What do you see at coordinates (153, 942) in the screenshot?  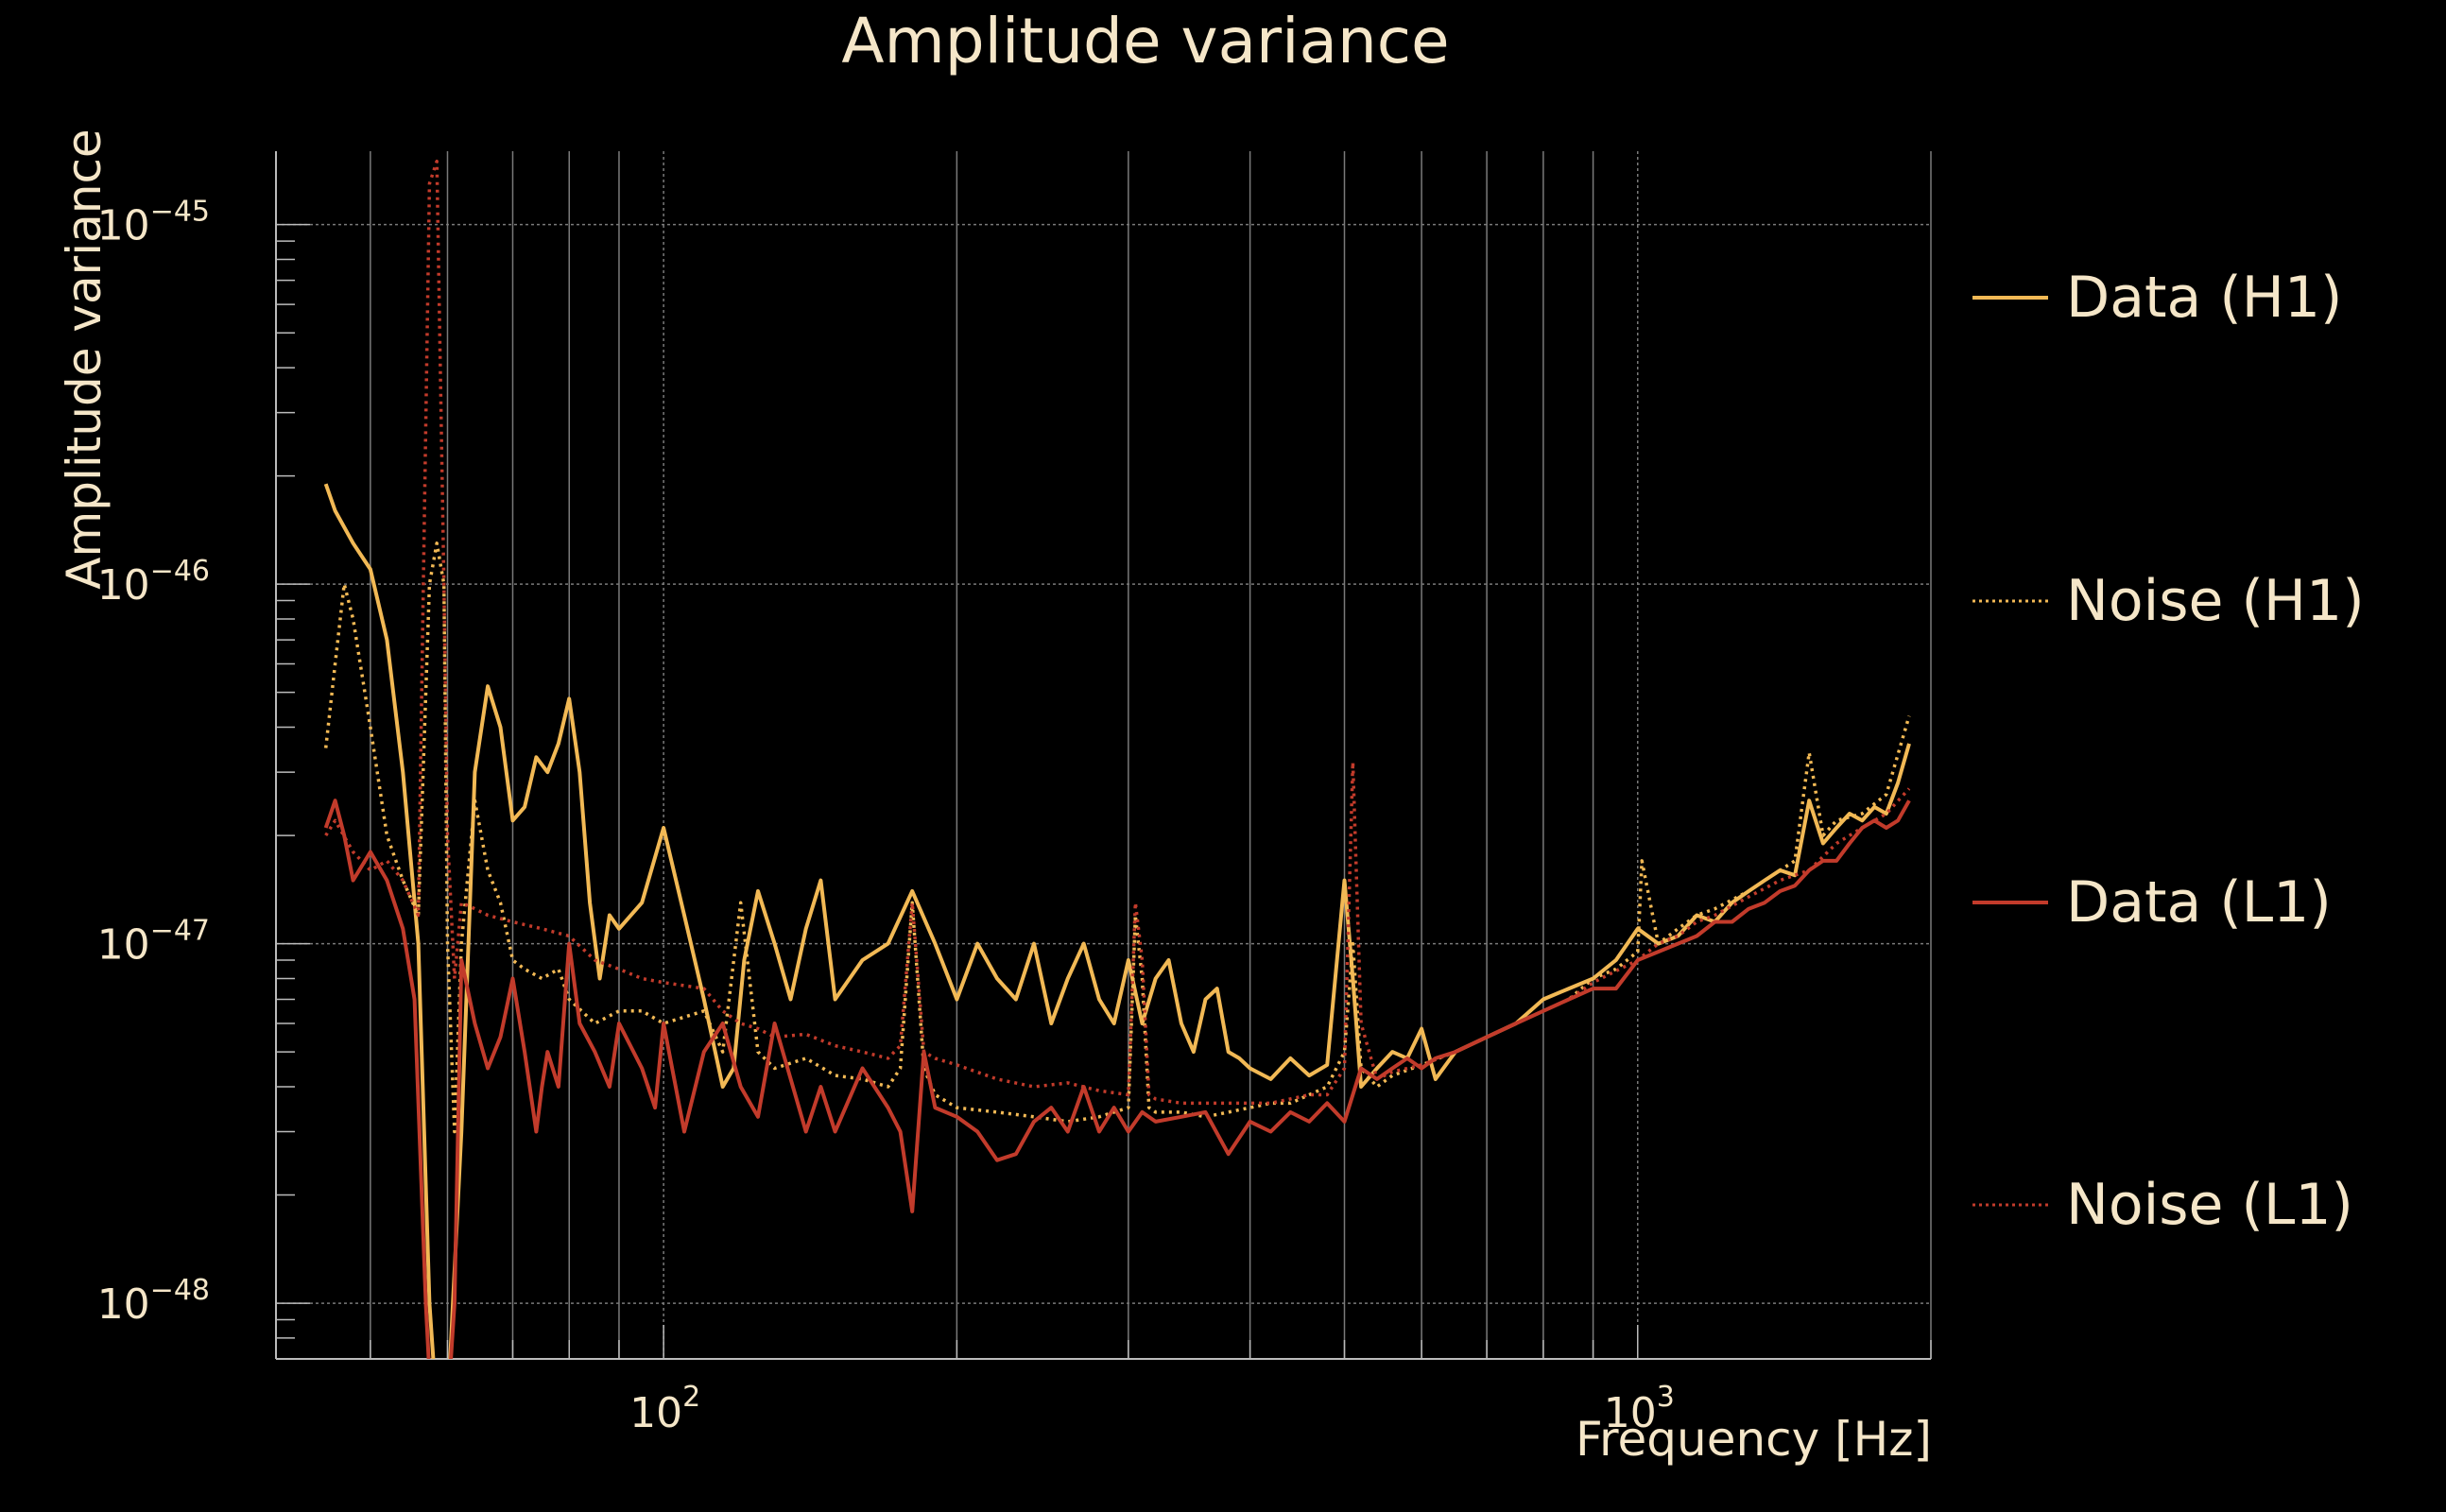 I see `y-tick-label: 10−47` at bounding box center [153, 942].